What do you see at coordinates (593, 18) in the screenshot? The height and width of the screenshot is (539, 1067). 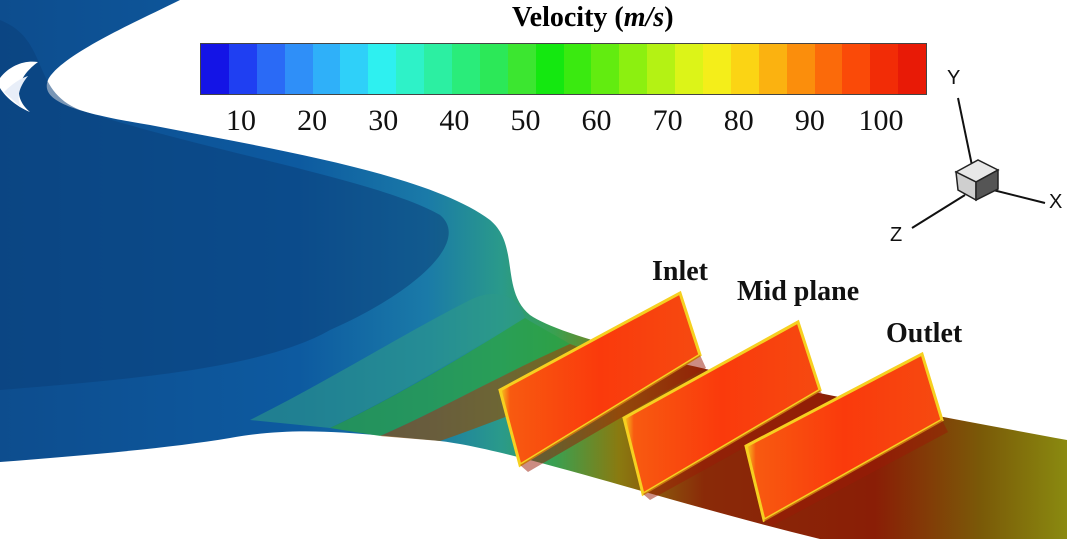 I see `legend-title: Velocity (m/s)` at bounding box center [593, 18].